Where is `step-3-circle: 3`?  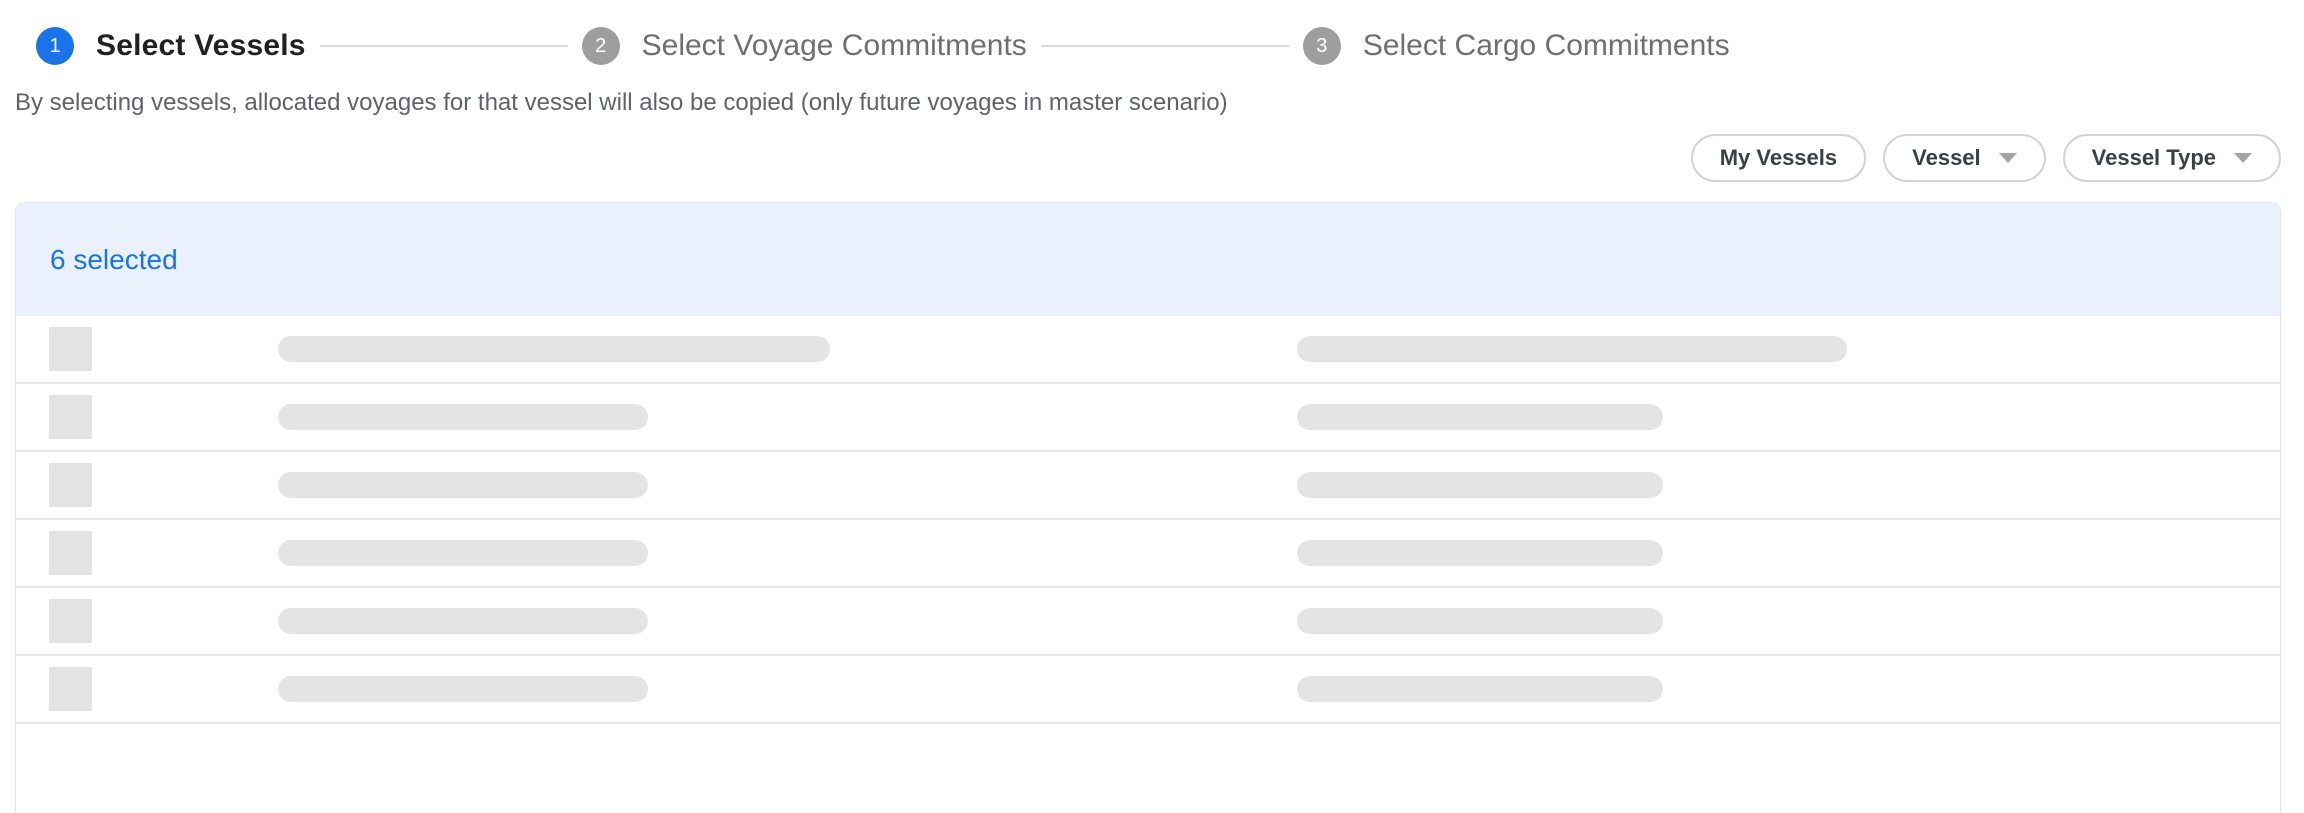
step-3-circle: 3 is located at coordinates (1321, 46).